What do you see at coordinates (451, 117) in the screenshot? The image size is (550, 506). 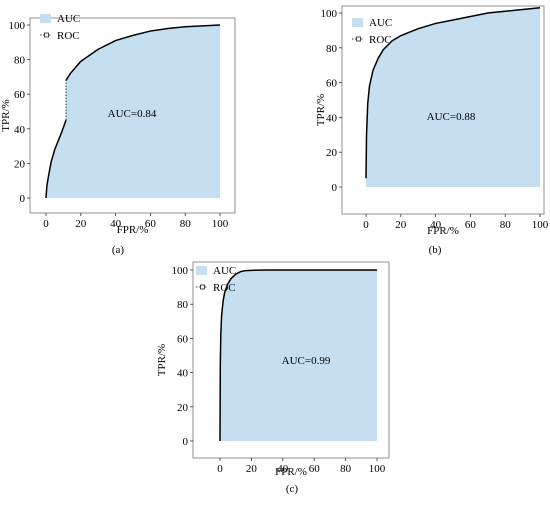 I see `auc-annotation: AUC=0.88` at bounding box center [451, 117].